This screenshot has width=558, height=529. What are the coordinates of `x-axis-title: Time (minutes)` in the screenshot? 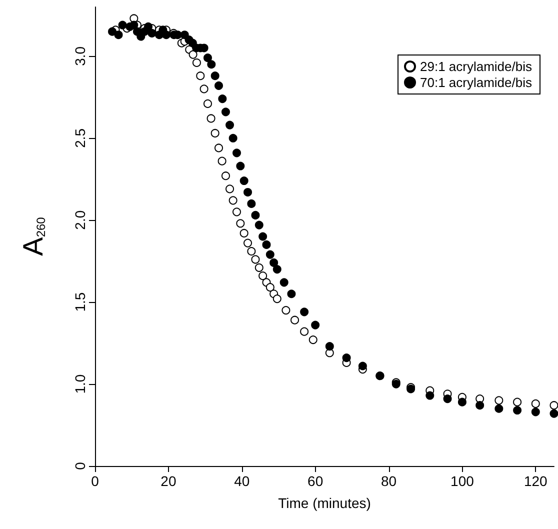 It's located at (324, 503).